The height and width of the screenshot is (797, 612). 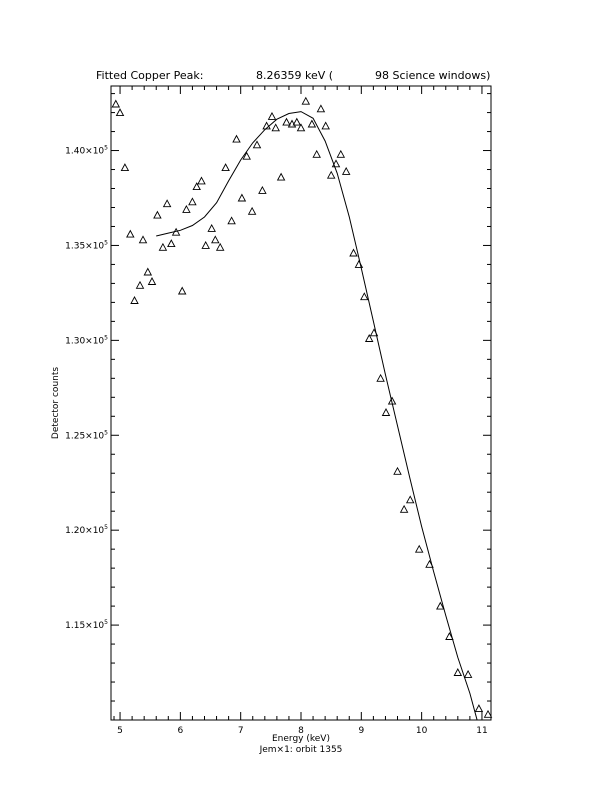 I want to click on x-tick-label: 11, so click(x=481, y=731).